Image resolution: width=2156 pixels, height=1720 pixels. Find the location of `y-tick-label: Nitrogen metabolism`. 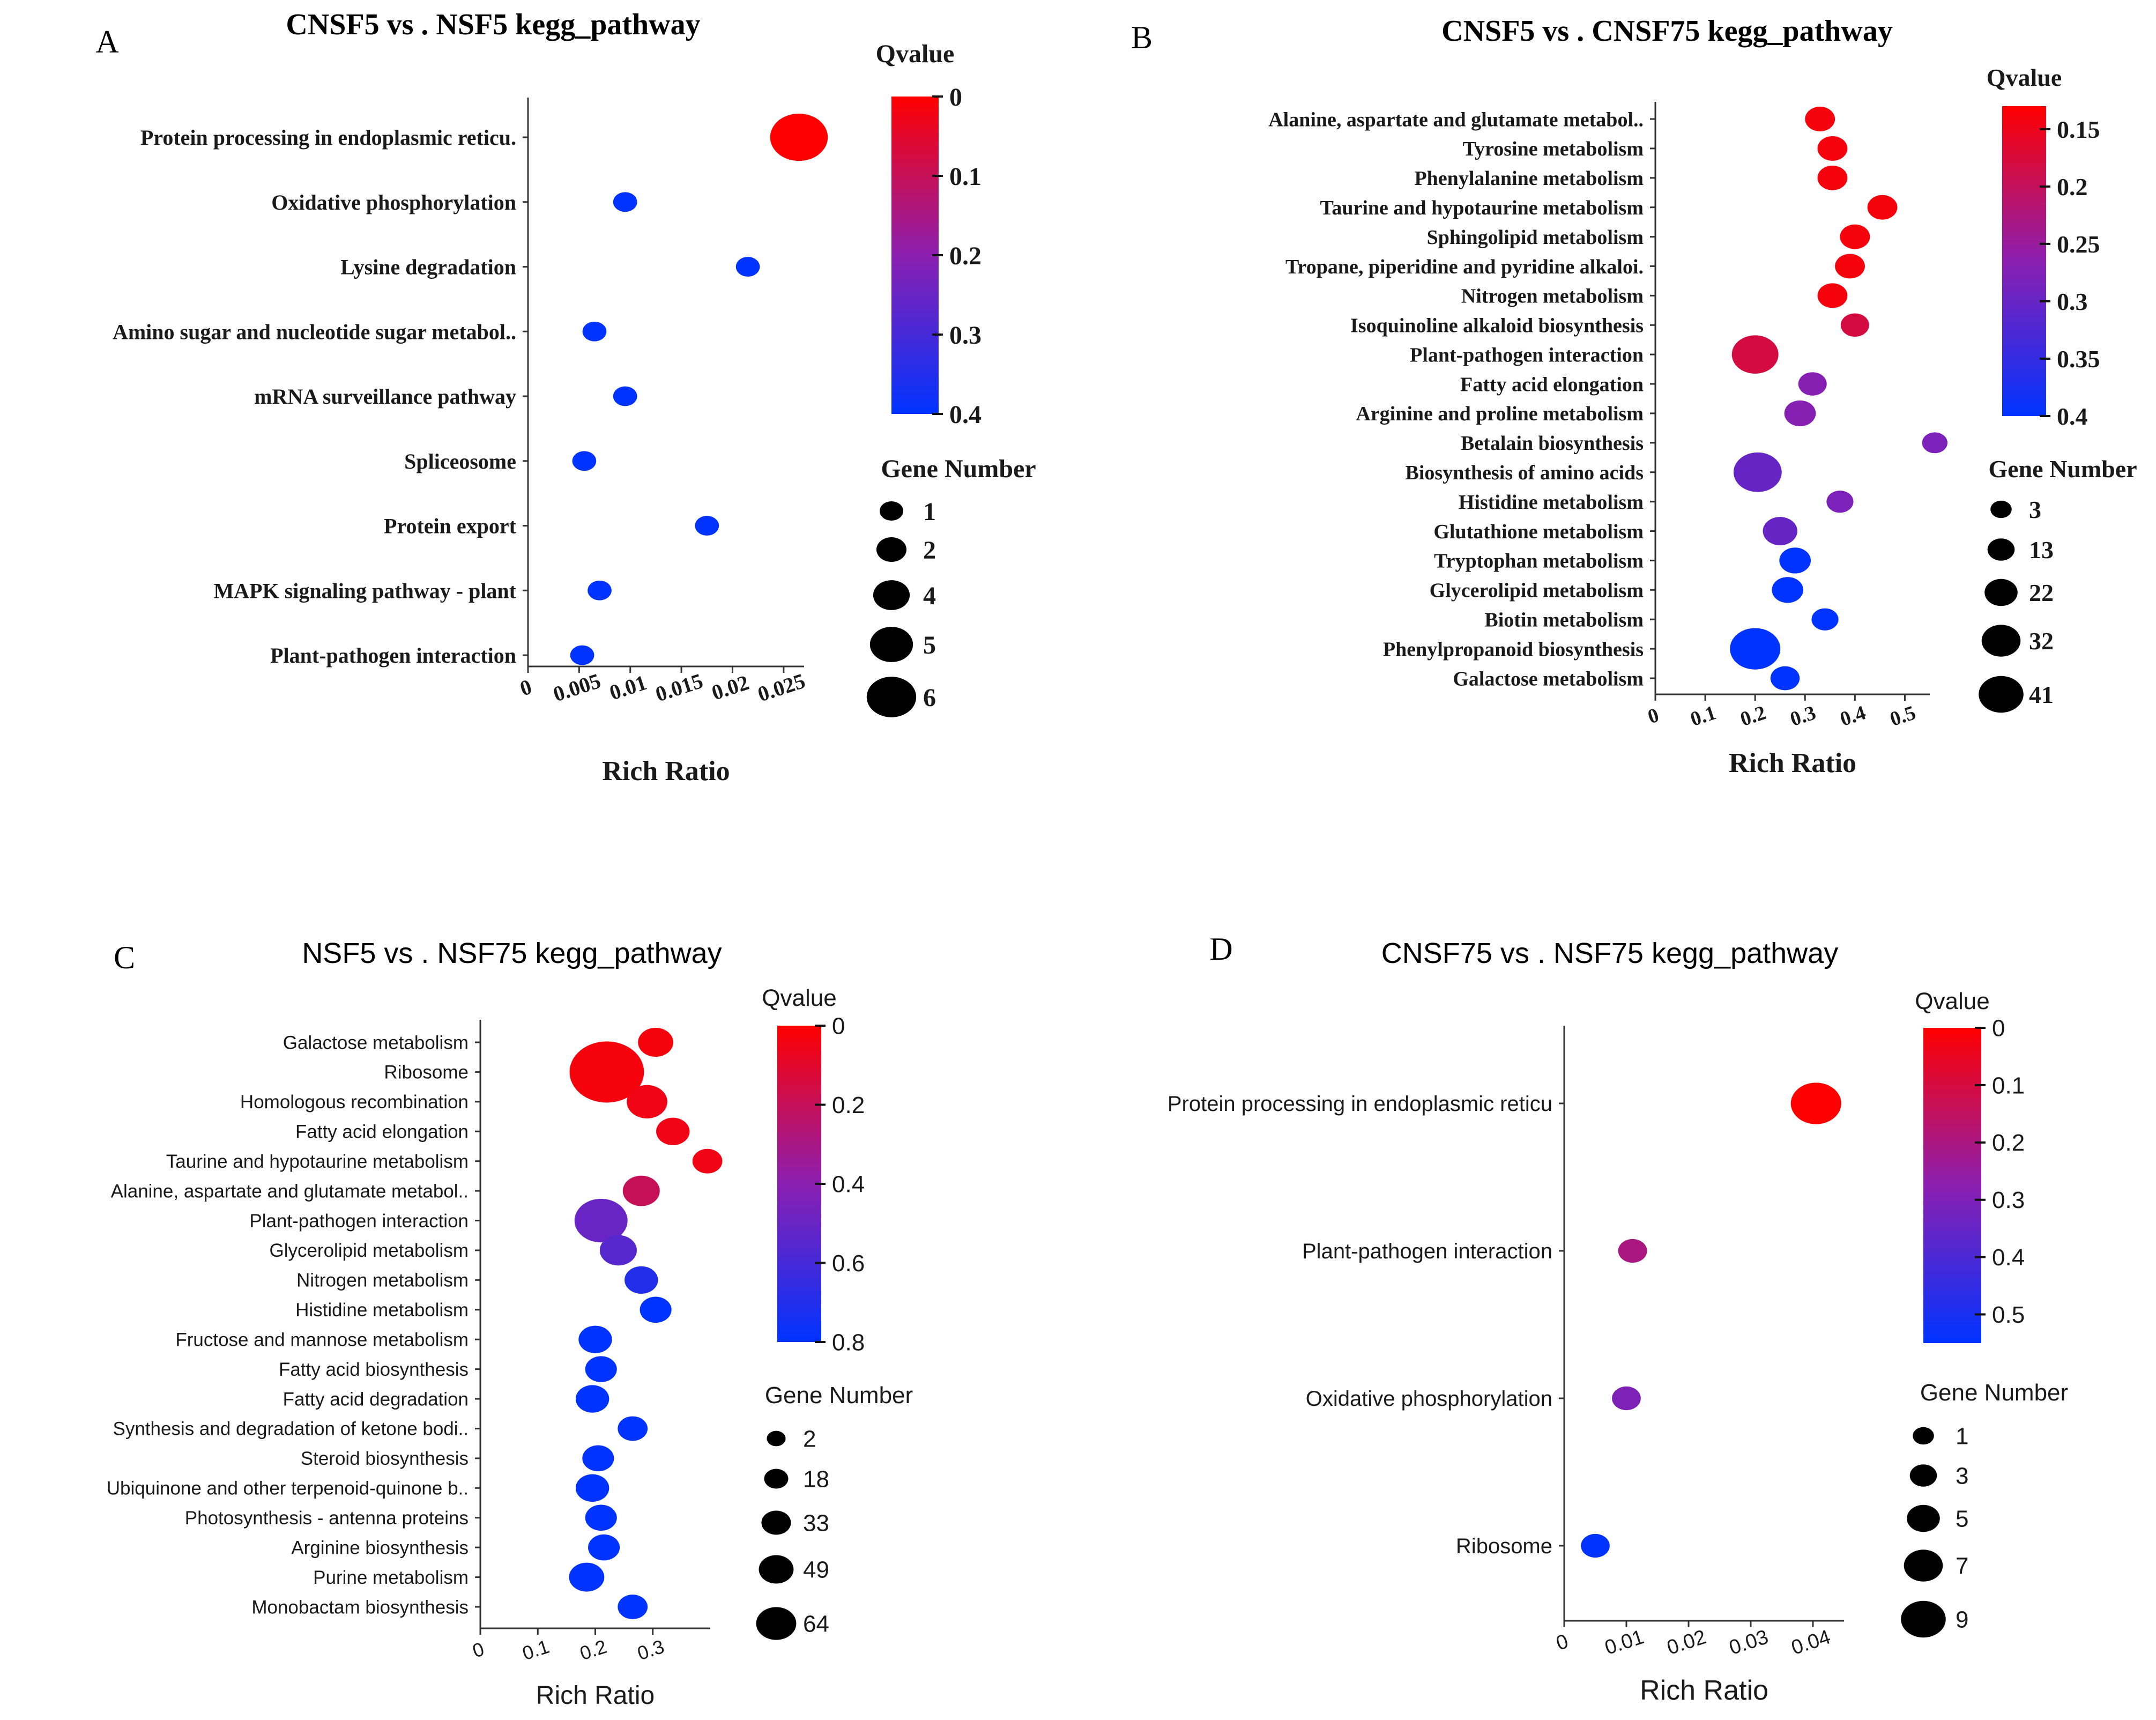

y-tick-label: Nitrogen metabolism is located at coordinates (382, 1280).